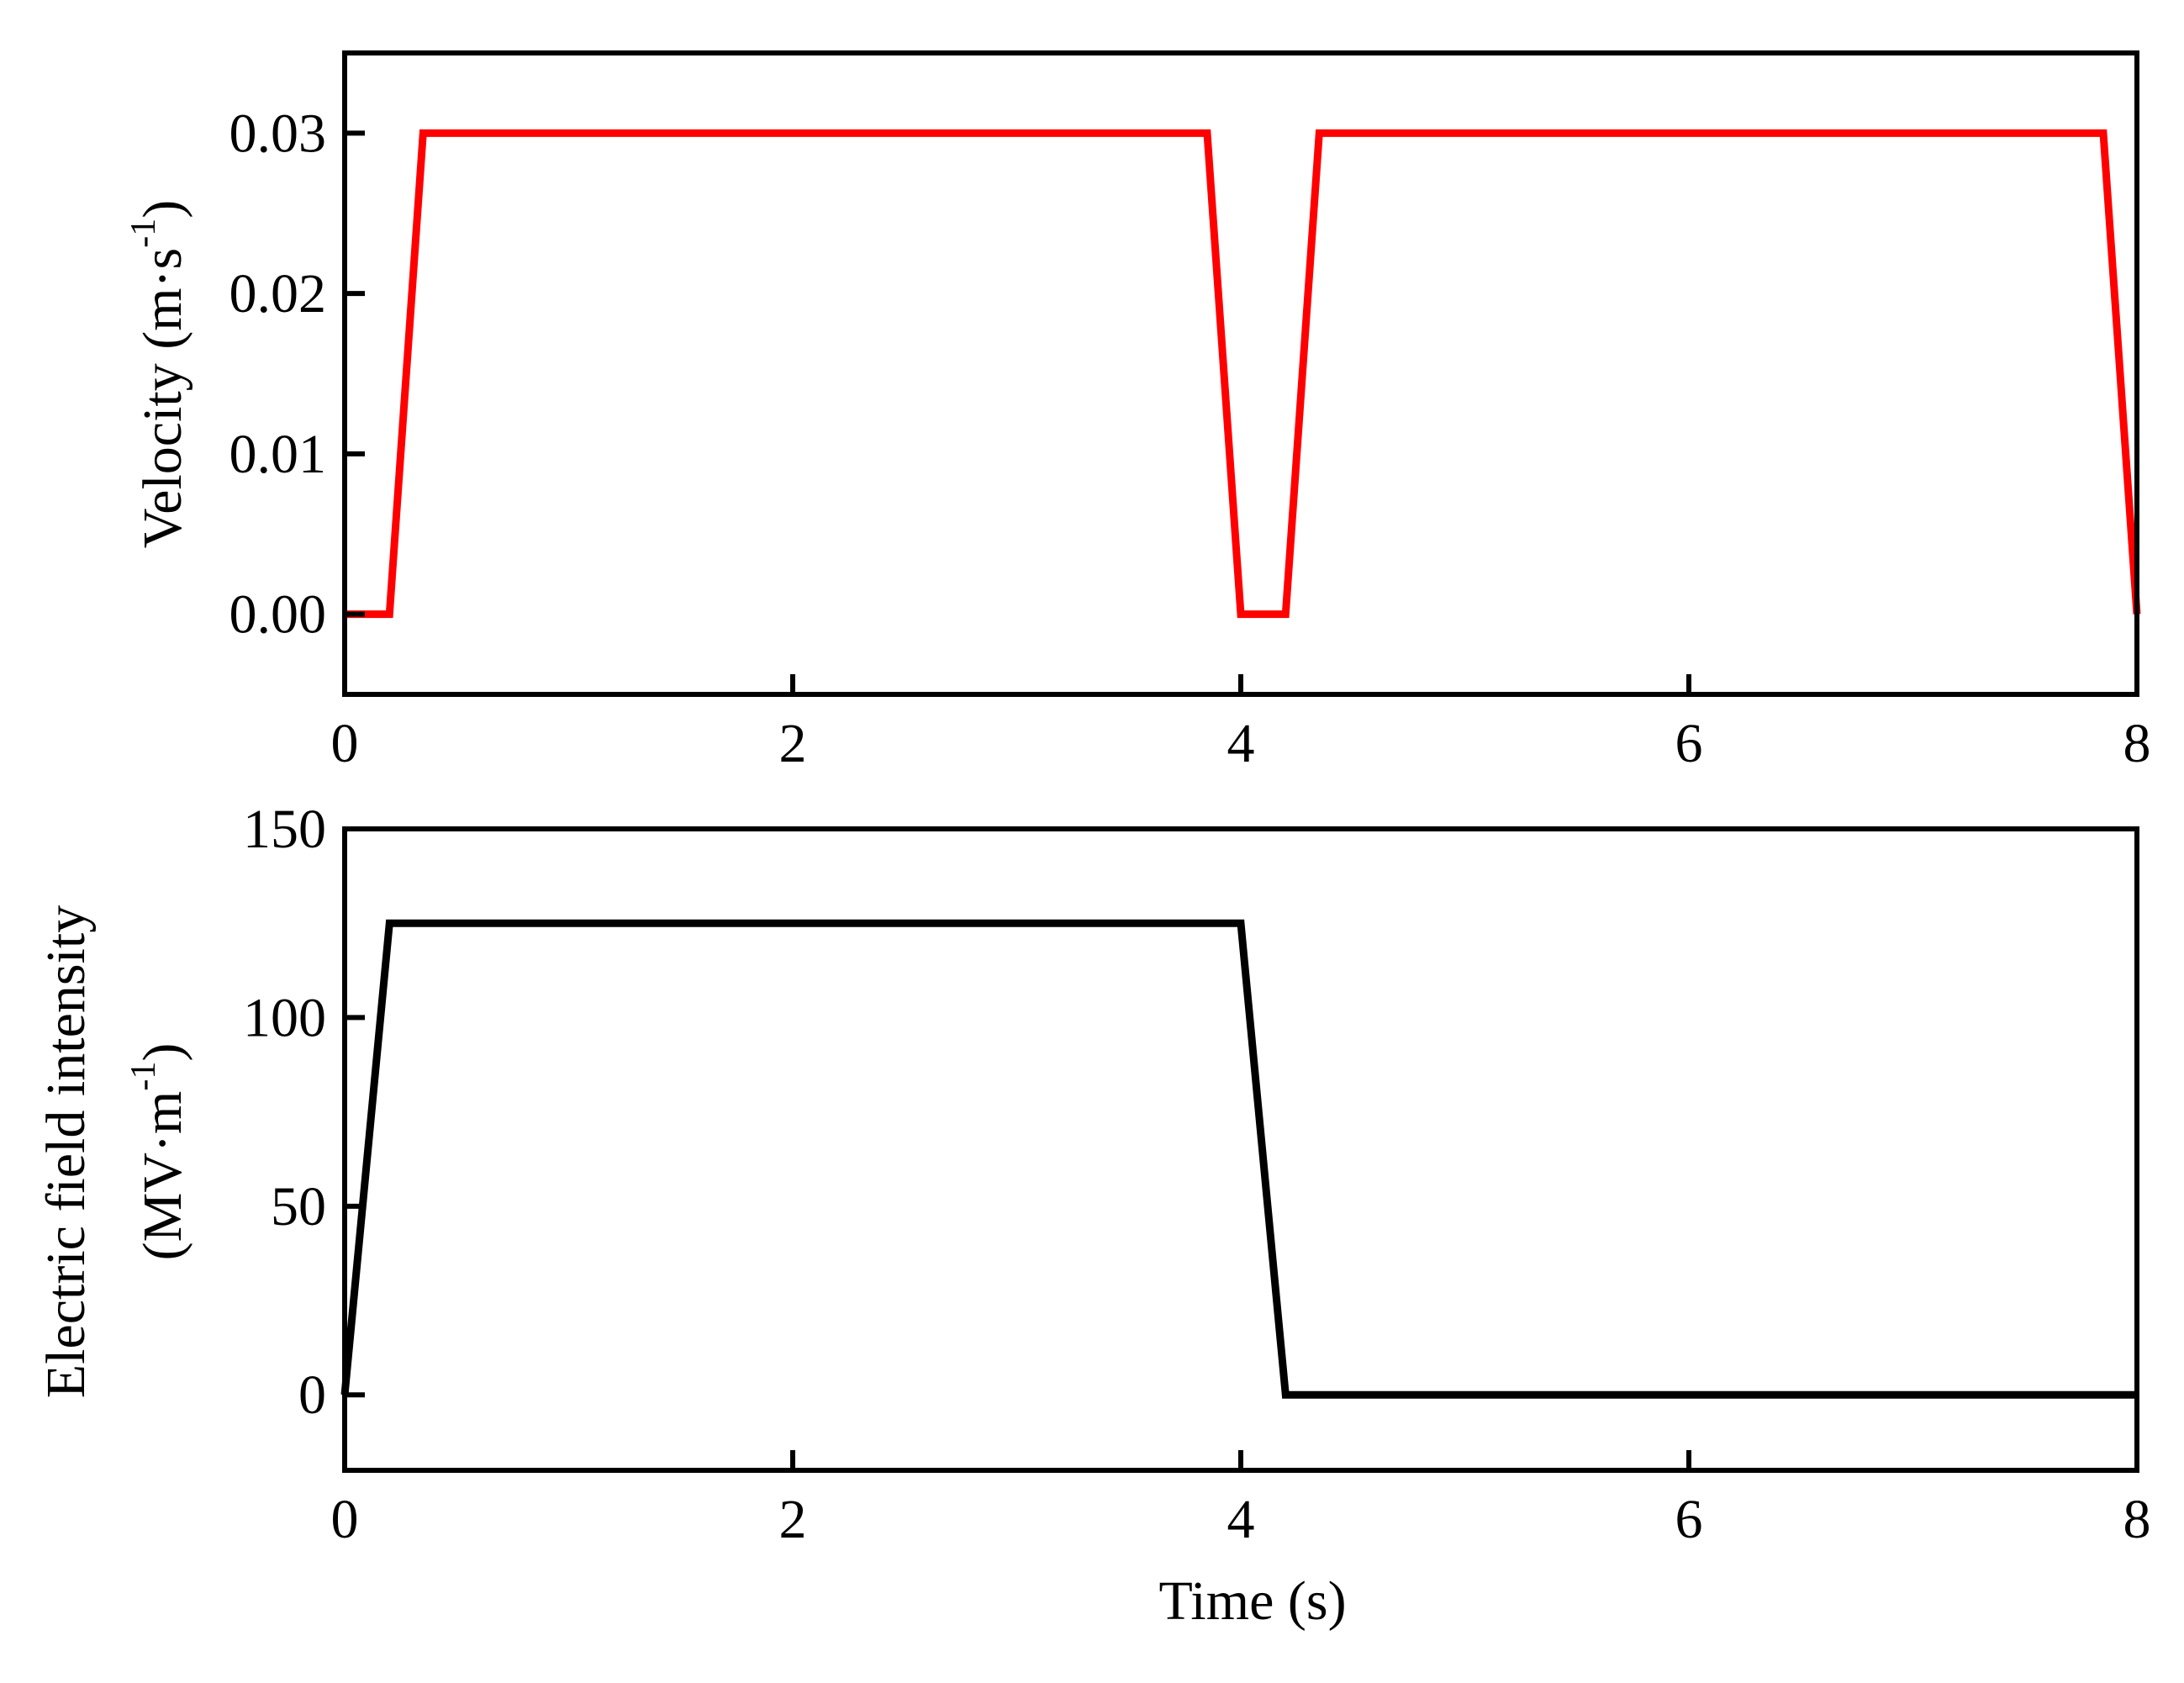 The image size is (2184, 1683). What do you see at coordinates (298, 1206) in the screenshot?
I see `electric-field-y-tick-label: 50` at bounding box center [298, 1206].